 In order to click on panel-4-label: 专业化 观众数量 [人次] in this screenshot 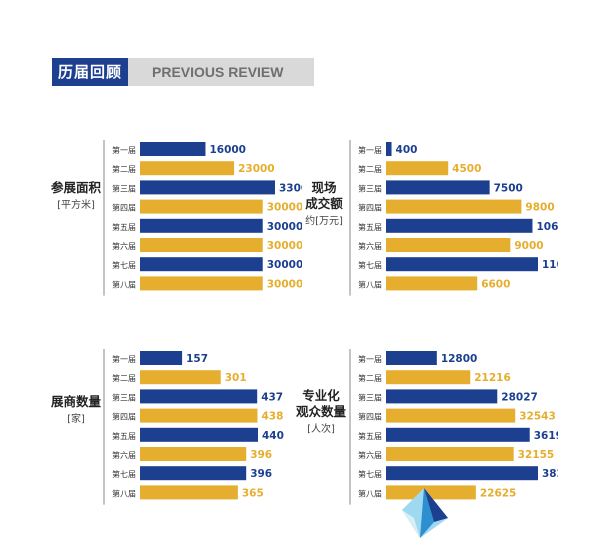, I will do `click(321, 413)`.